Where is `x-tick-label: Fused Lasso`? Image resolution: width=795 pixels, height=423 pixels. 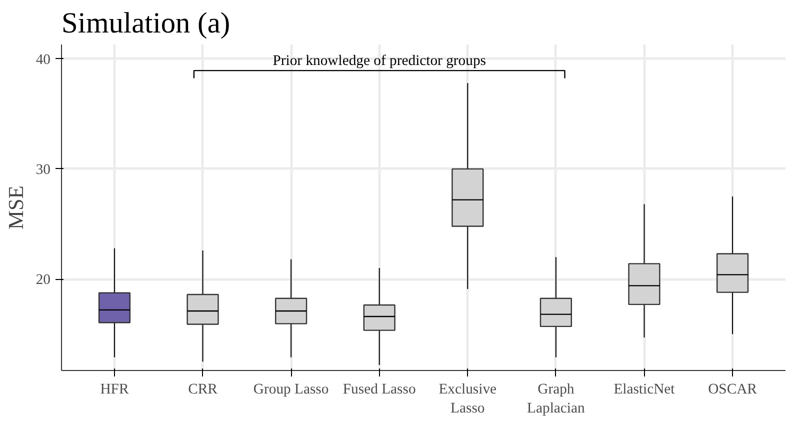 x-tick-label: Fused Lasso is located at coordinates (379, 390).